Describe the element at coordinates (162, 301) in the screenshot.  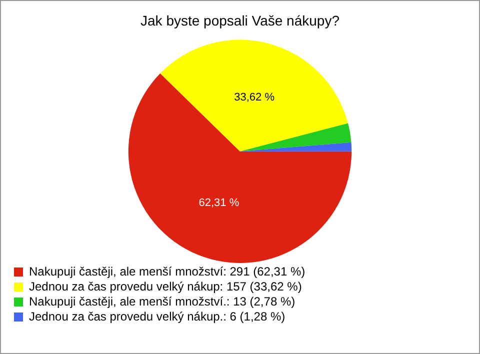
I see `legend-label: Nakupuji častěji, ale menší množství.: 13 (2,78 %)` at that location.